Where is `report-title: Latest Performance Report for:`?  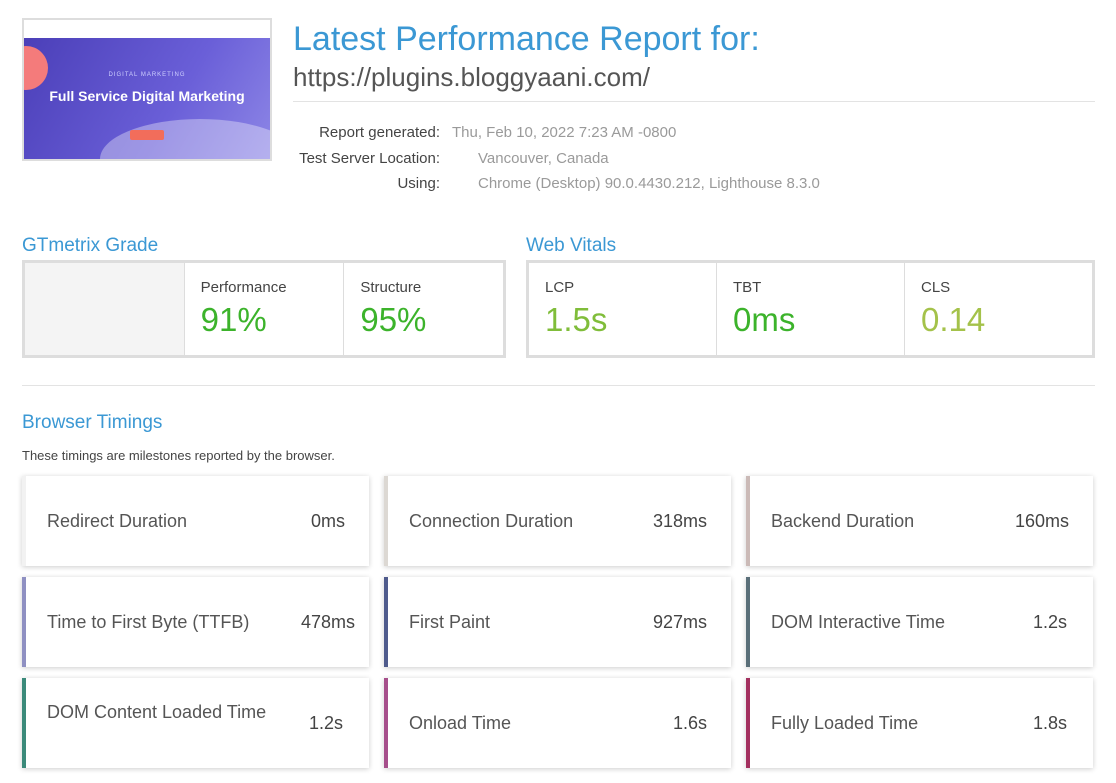 report-title: Latest Performance Report for: is located at coordinates (526, 39).